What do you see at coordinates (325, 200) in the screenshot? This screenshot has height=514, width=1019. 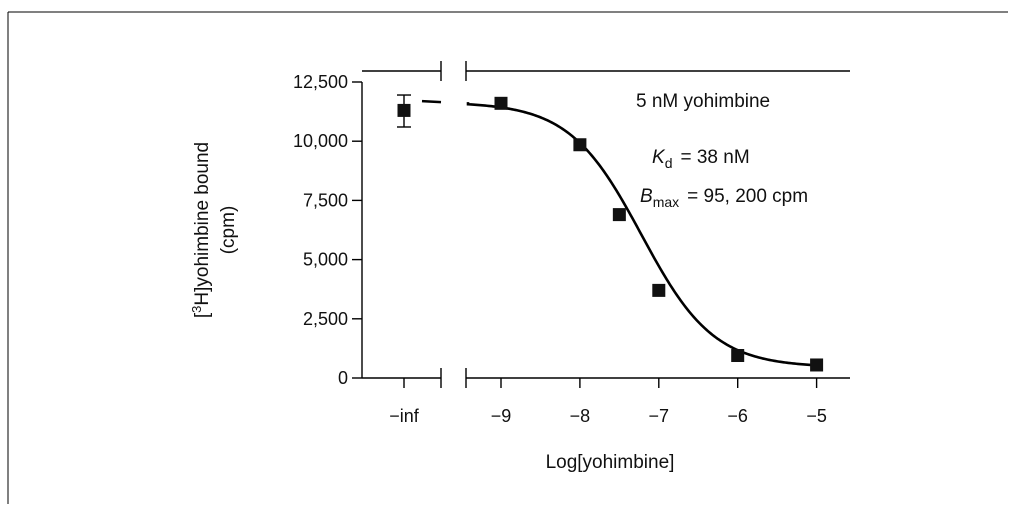 I see `y-tick-label: 7,500` at bounding box center [325, 200].